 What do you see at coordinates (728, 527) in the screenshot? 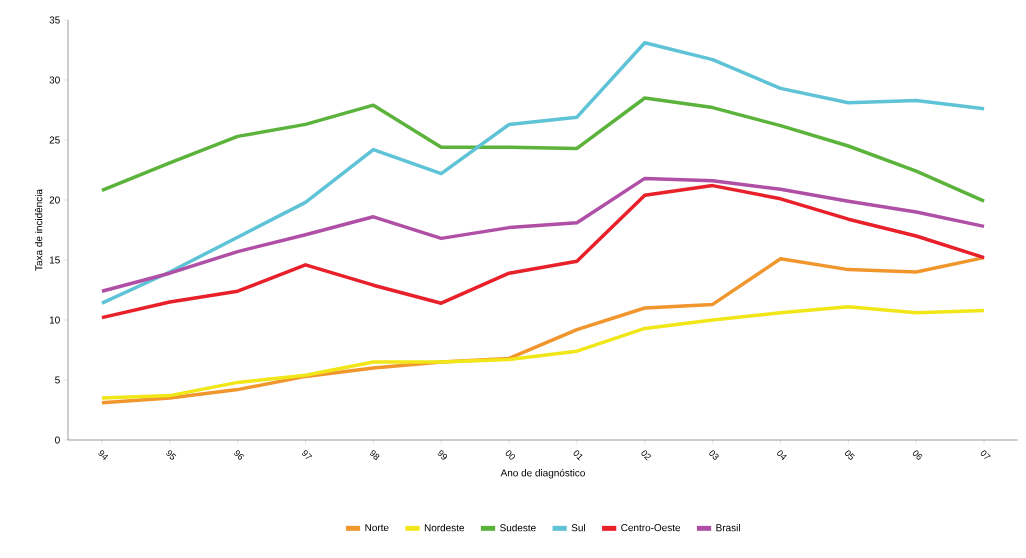
I see `legend-label: Brasil` at bounding box center [728, 527].